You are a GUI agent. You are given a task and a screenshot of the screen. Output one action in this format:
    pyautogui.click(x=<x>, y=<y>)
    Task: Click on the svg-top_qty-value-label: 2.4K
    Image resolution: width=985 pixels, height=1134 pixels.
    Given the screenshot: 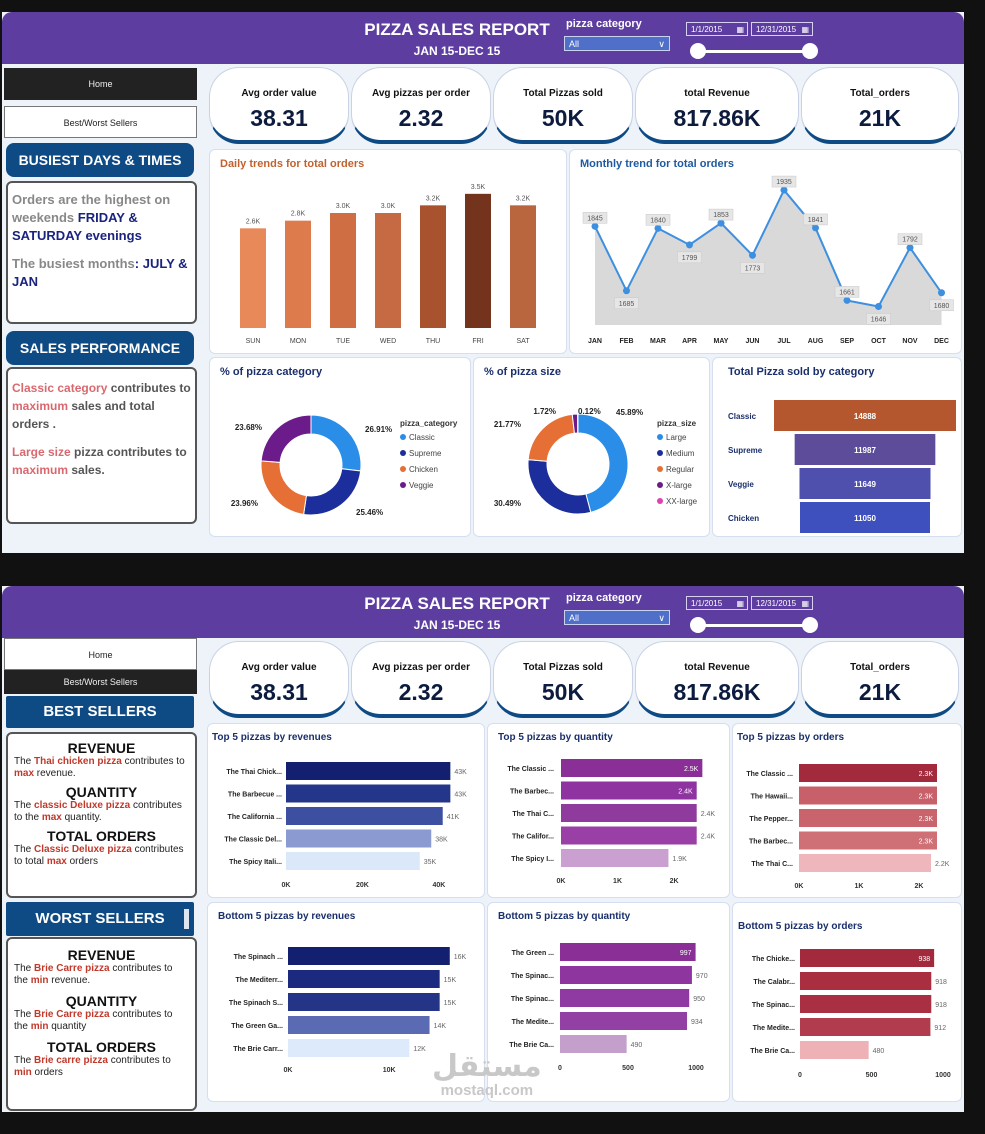 What is the action you would take?
    pyautogui.click(x=685, y=792)
    